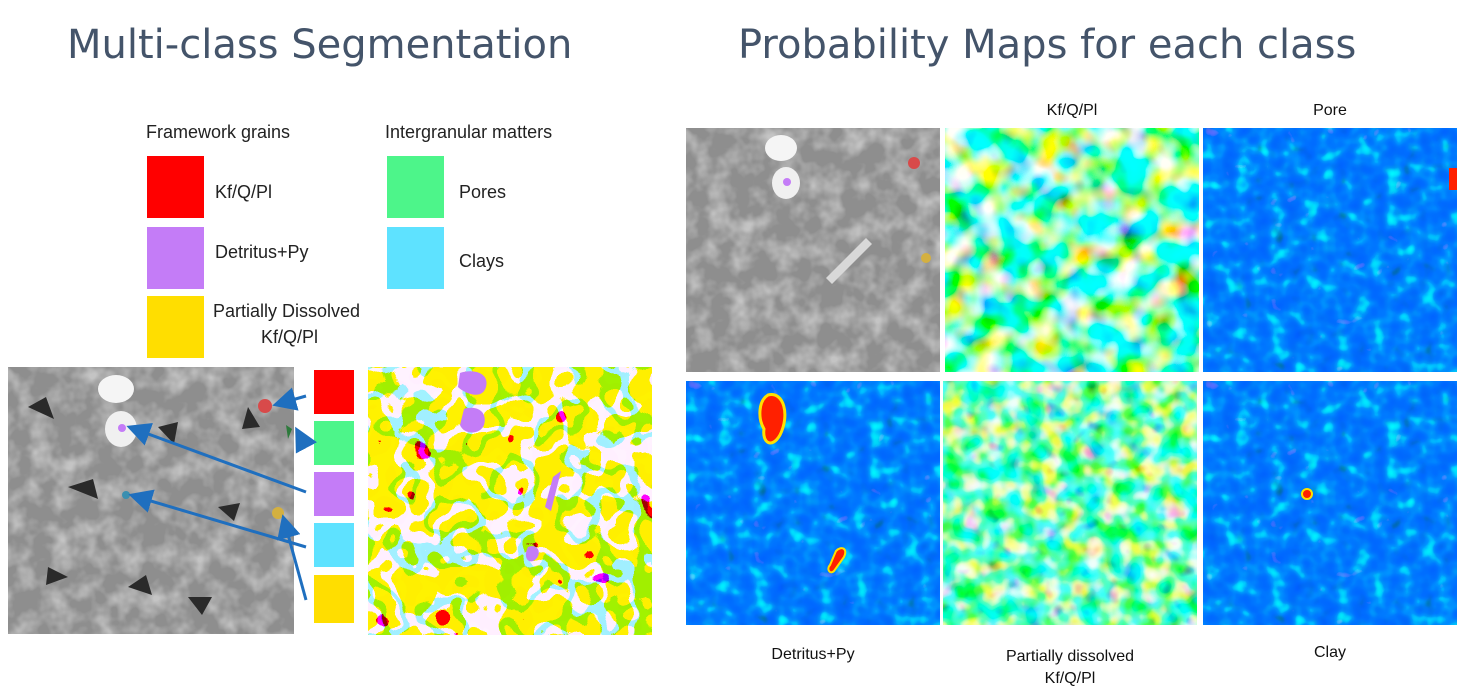  Describe the element at coordinates (243, 192) in the screenshot. I see `legend-label-kfqpl: Kf/Q/Pl` at that location.